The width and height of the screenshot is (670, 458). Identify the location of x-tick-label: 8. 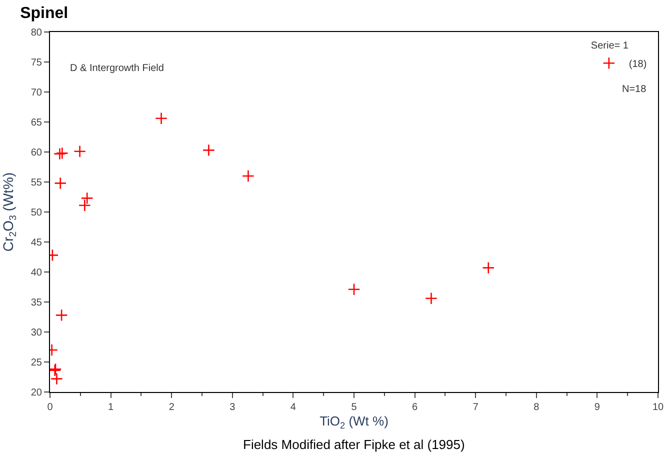
(537, 407).